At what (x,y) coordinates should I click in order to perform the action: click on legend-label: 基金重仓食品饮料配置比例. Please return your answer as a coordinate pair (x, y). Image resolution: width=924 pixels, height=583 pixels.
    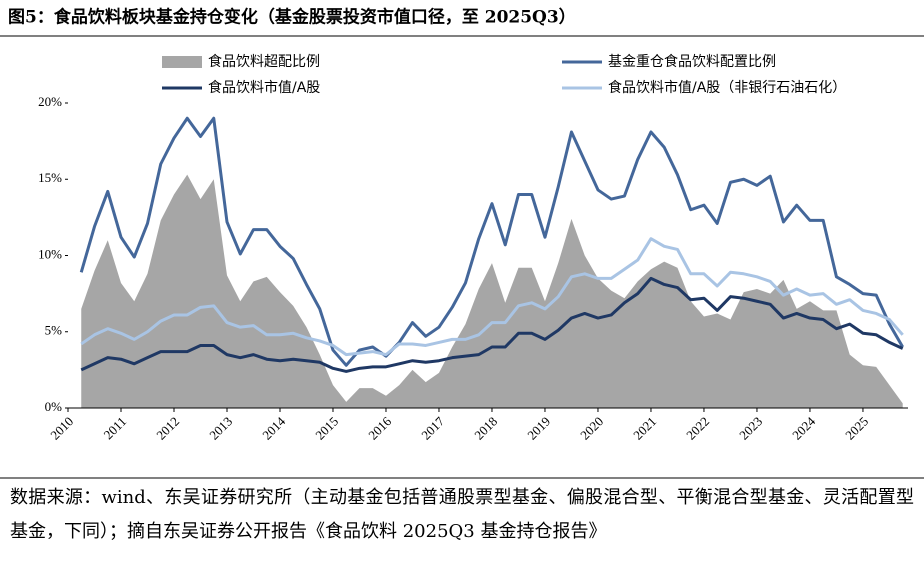
    Looking at the image, I should click on (692, 61).